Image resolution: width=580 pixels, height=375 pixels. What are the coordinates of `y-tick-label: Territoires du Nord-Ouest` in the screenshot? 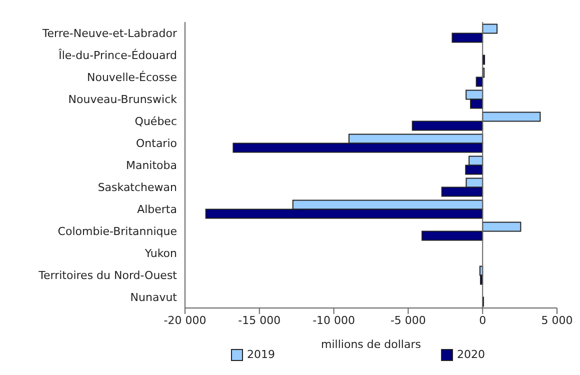 It's located at (108, 275).